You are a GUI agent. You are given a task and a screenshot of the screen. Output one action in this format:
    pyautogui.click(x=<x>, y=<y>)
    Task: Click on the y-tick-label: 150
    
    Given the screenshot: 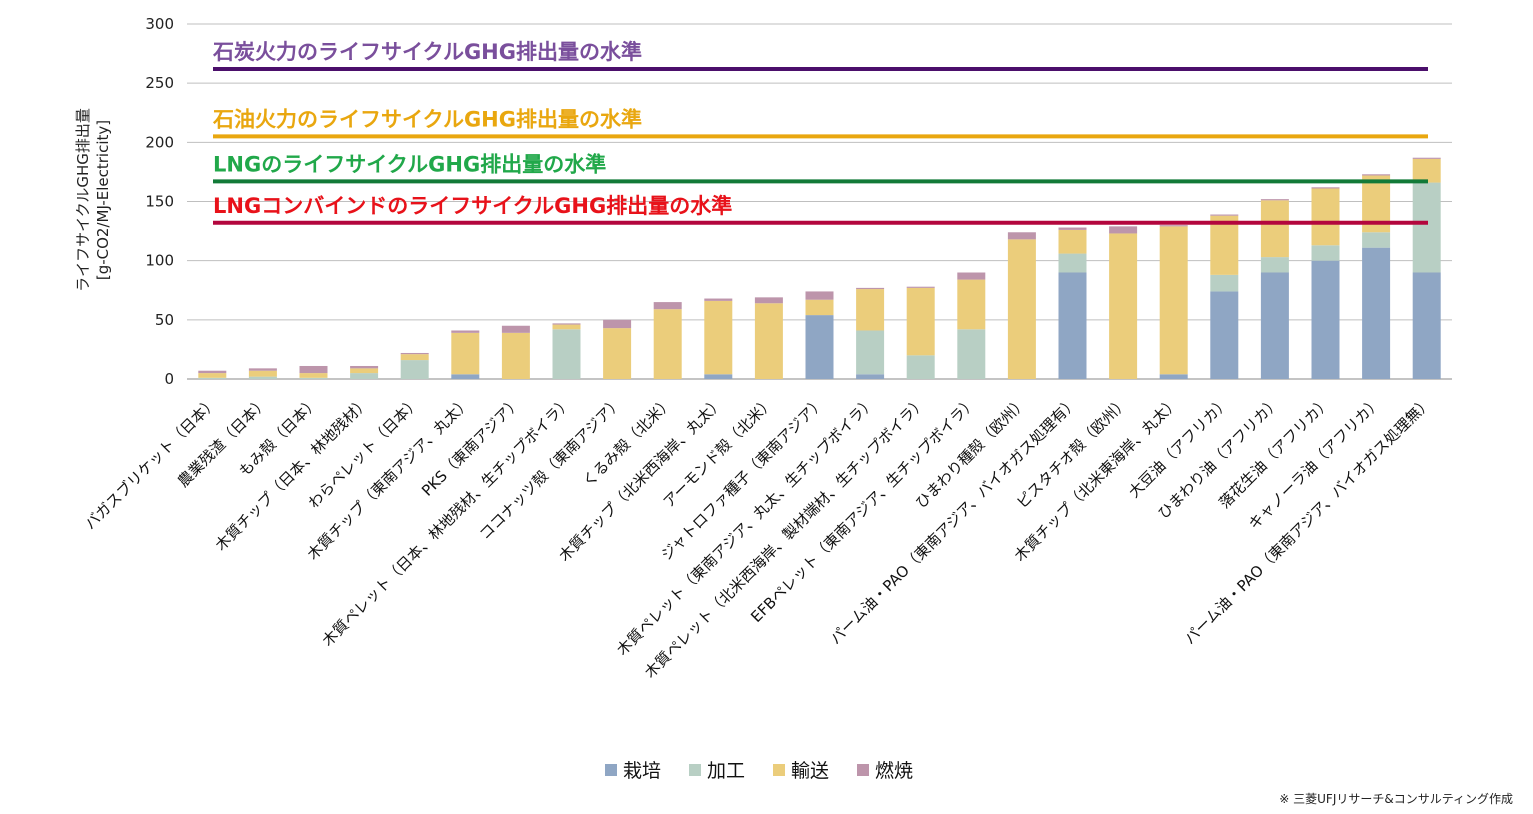 What is the action you would take?
    pyautogui.click(x=159, y=202)
    